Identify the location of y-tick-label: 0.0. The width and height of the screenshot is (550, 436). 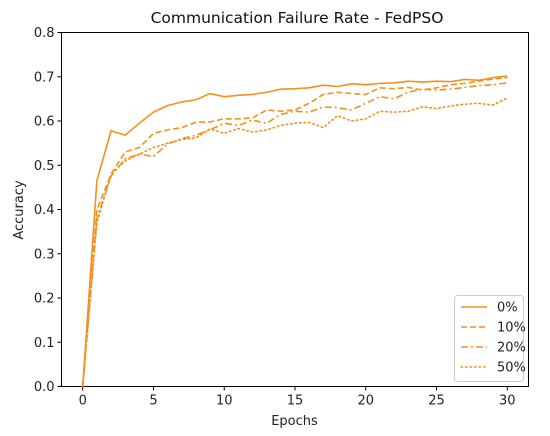
(44, 387).